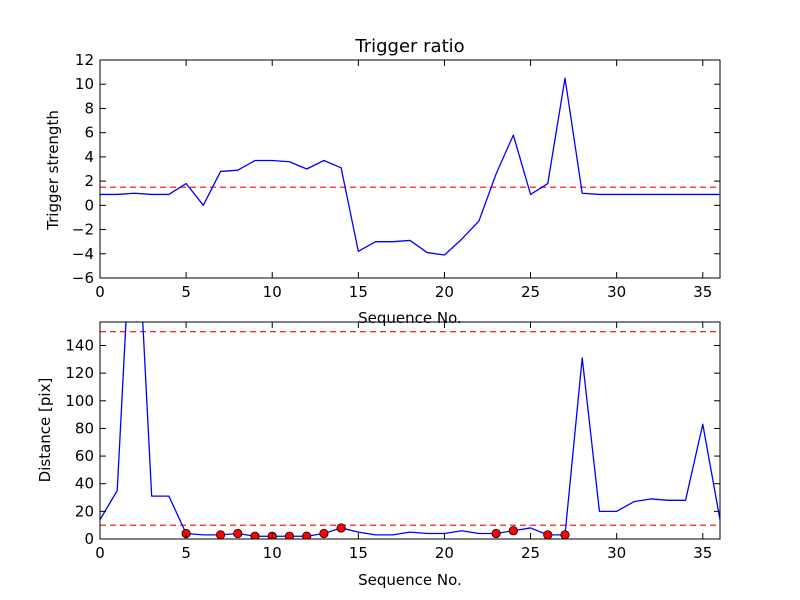  Describe the element at coordinates (83, 254) in the screenshot. I see `y-tick-label: −4` at that location.